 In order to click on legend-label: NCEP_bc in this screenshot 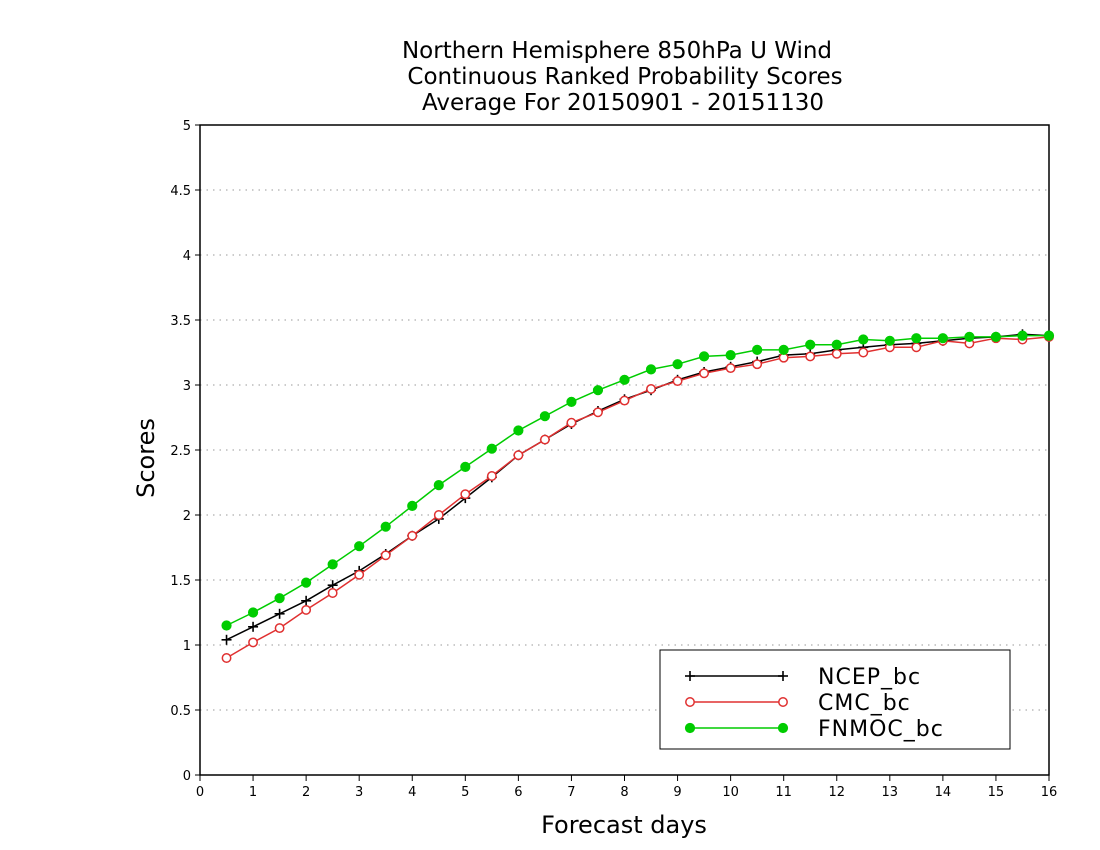, I will do `click(869, 677)`.